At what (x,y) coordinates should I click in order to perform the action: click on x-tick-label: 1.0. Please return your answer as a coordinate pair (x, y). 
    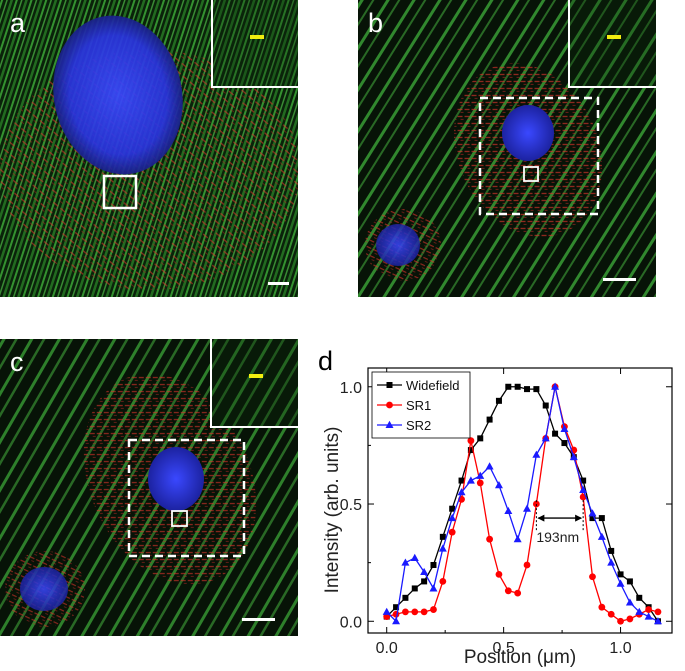
    Looking at the image, I should click on (620, 648).